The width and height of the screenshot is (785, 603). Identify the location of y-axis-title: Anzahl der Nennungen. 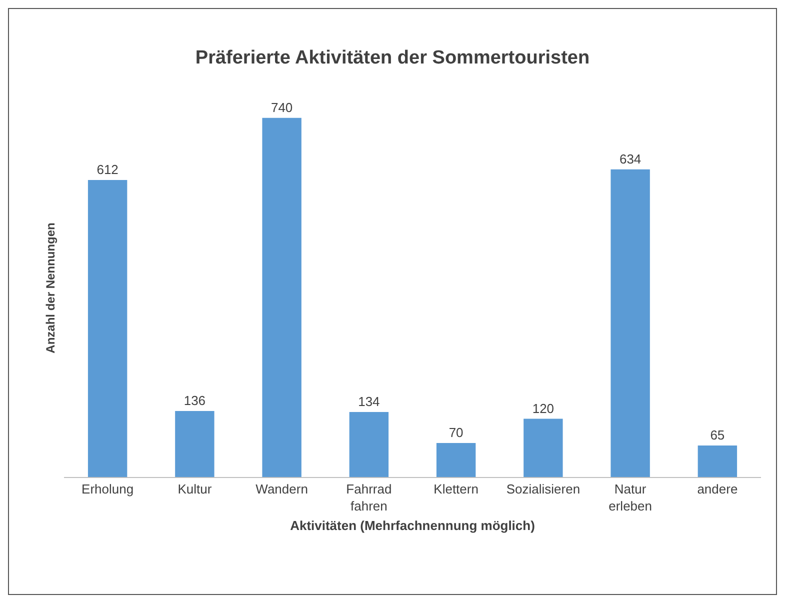
(50, 288).